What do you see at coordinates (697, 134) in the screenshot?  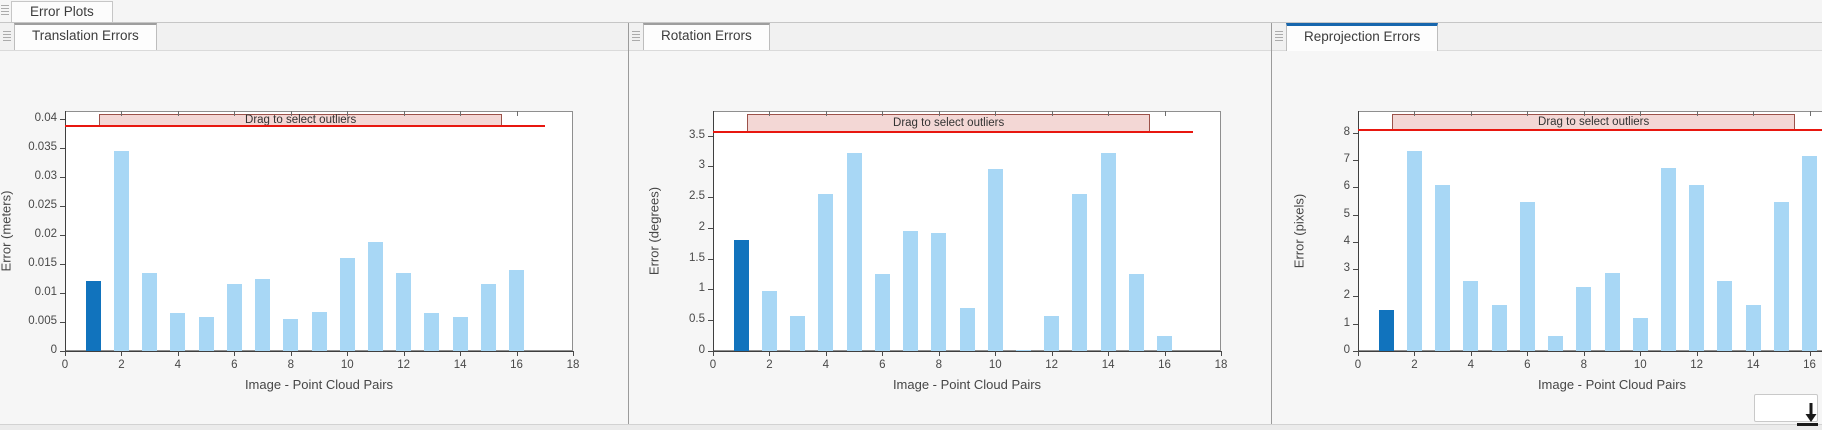 I see `y-tick-label: 3.5` at bounding box center [697, 134].